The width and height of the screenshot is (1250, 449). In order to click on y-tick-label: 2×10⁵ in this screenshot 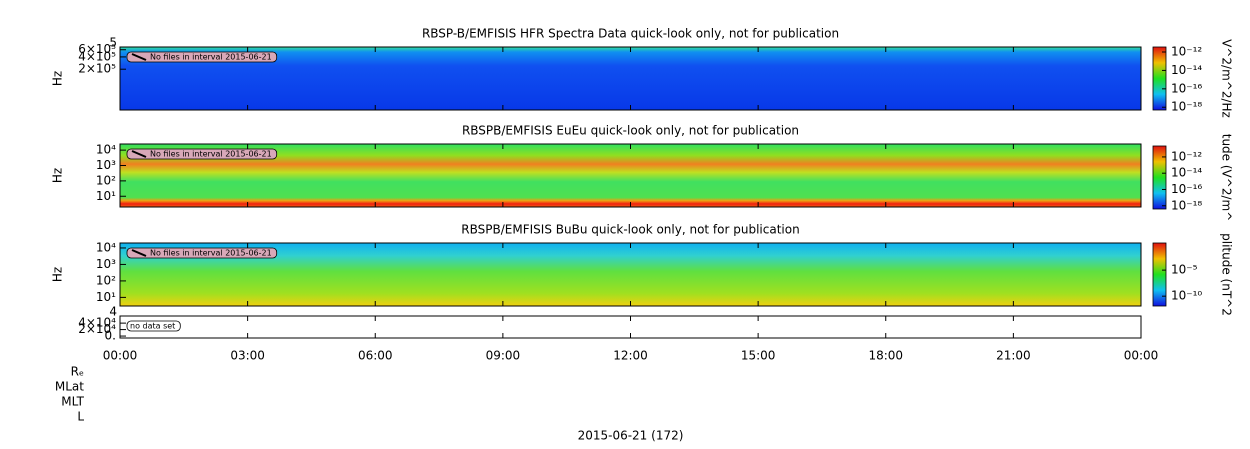, I will do `click(97, 69)`.